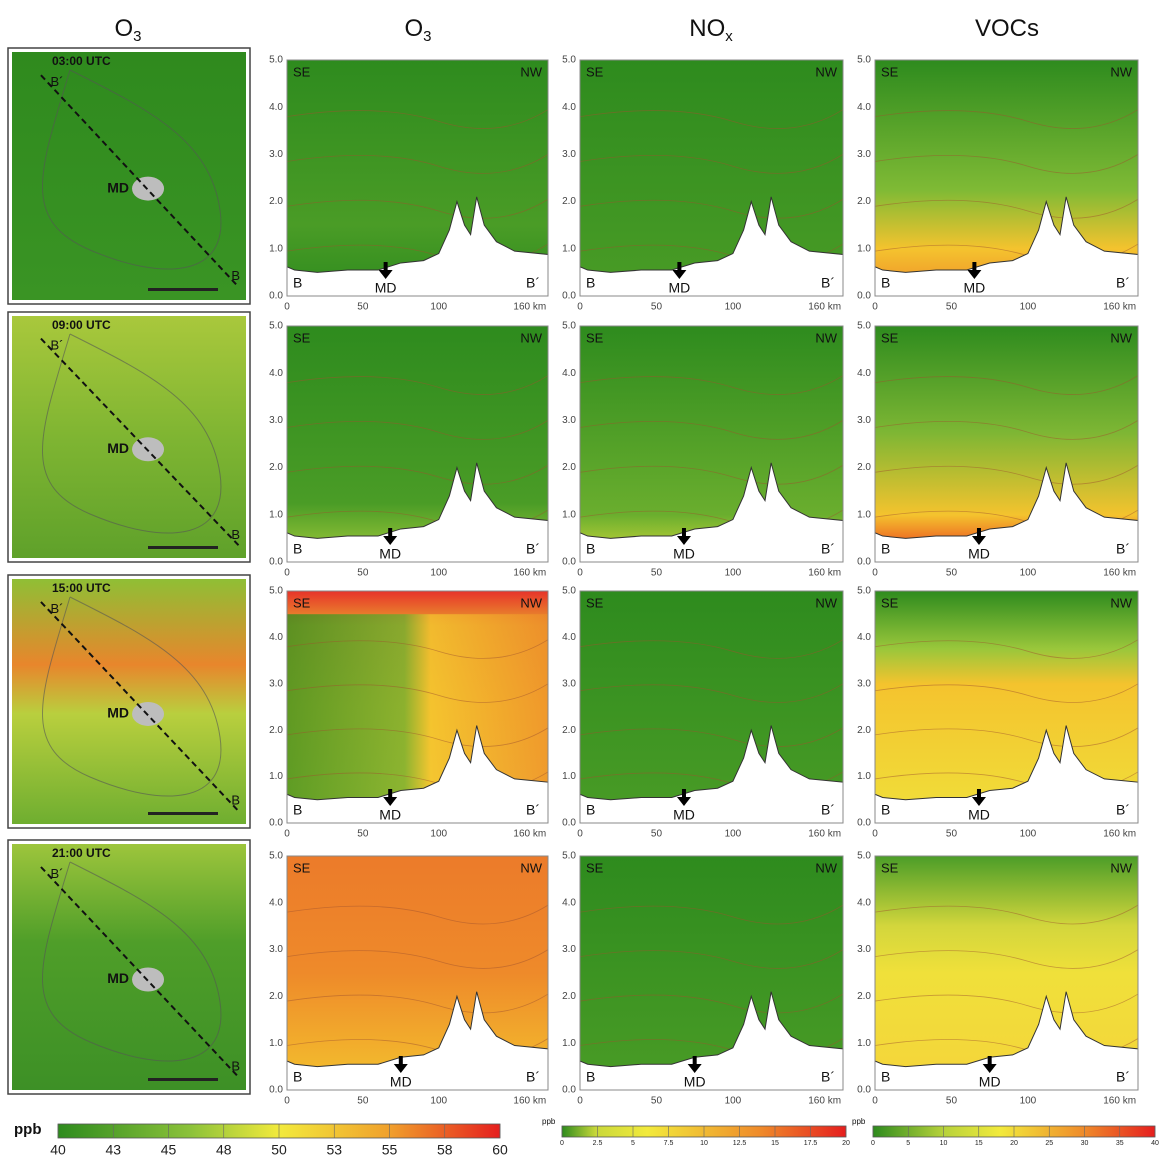 Image resolution: width=1160 pixels, height=1167 pixels. I want to click on colorbar-tick-label: 30, so click(1085, 1143).